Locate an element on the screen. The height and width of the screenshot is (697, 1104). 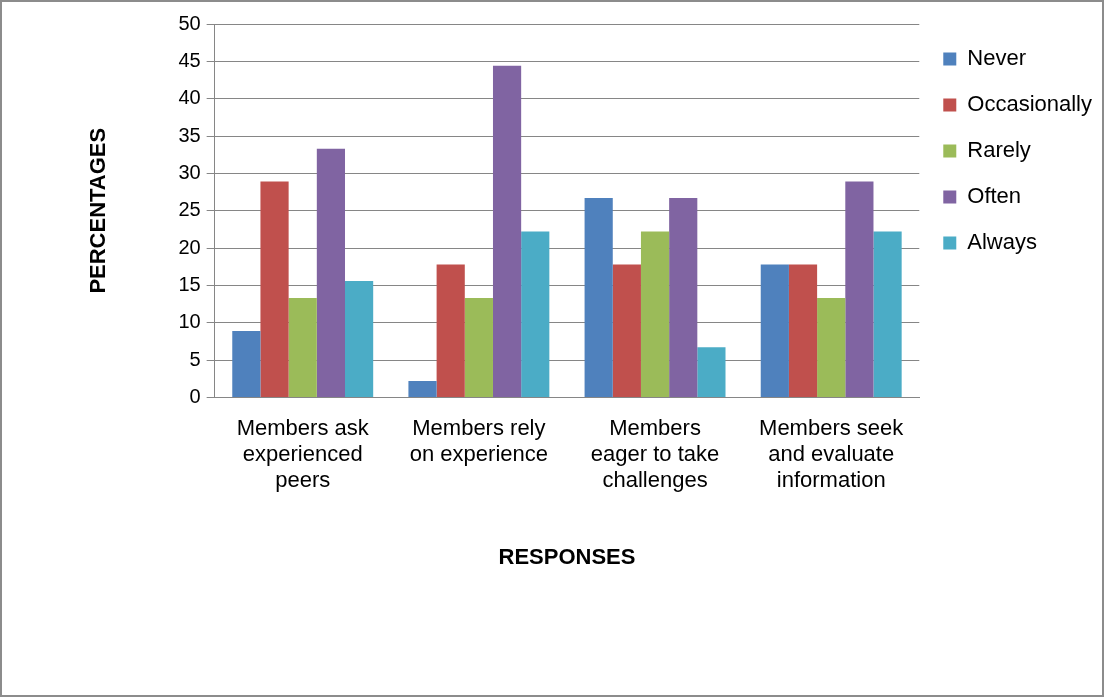
y-tick-label: 35 is located at coordinates (189, 134).